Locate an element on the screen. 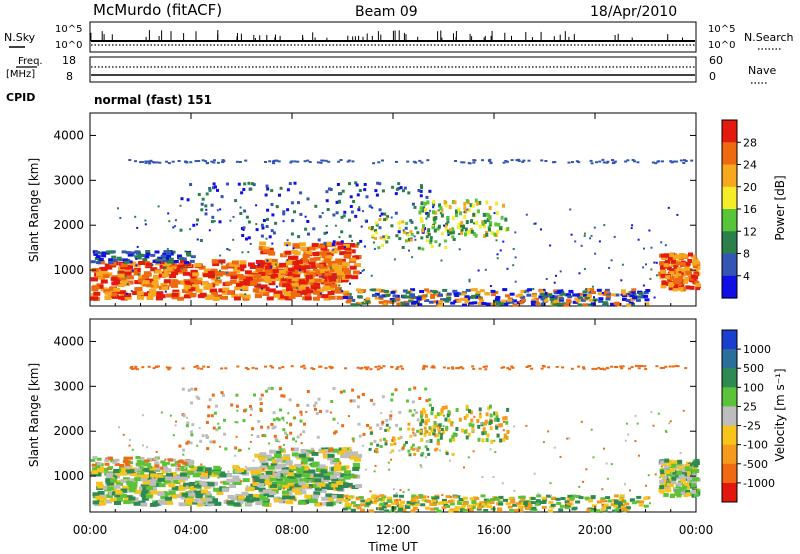 This screenshot has height=554, width=800. freq-tick-bottom: 8 is located at coordinates (69, 76).